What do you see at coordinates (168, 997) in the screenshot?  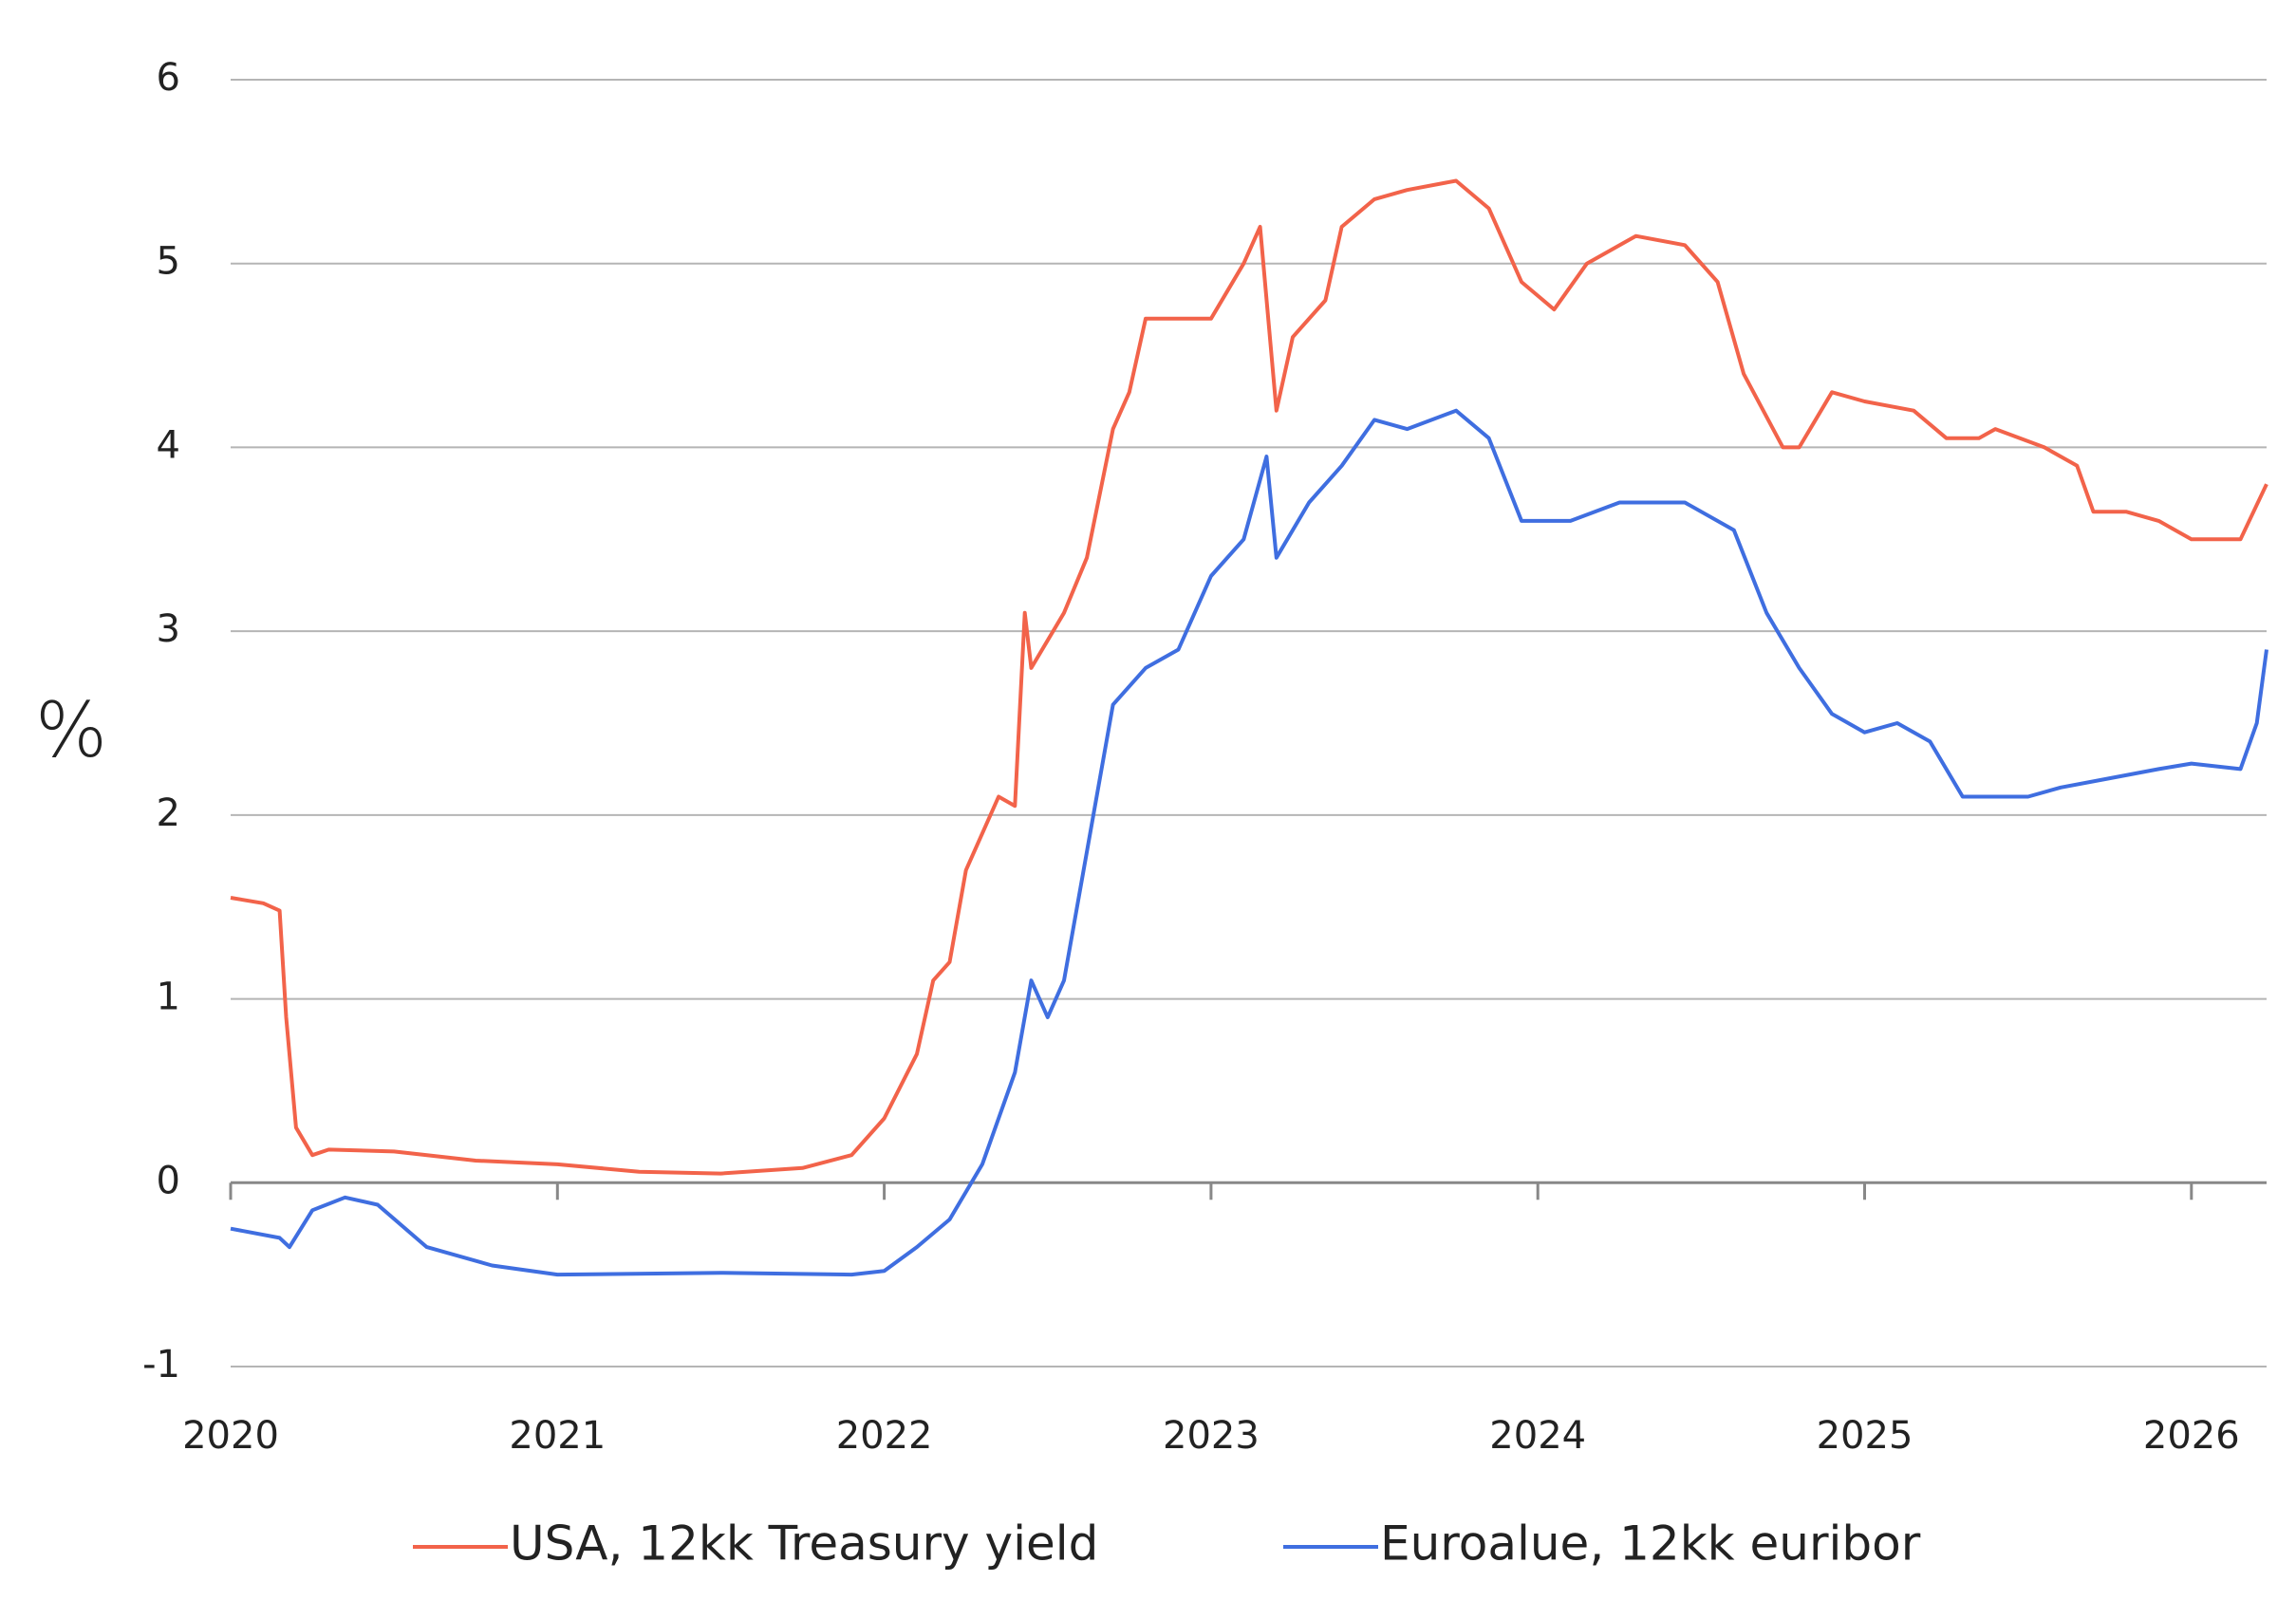 I see `y-tick-label: 1` at bounding box center [168, 997].